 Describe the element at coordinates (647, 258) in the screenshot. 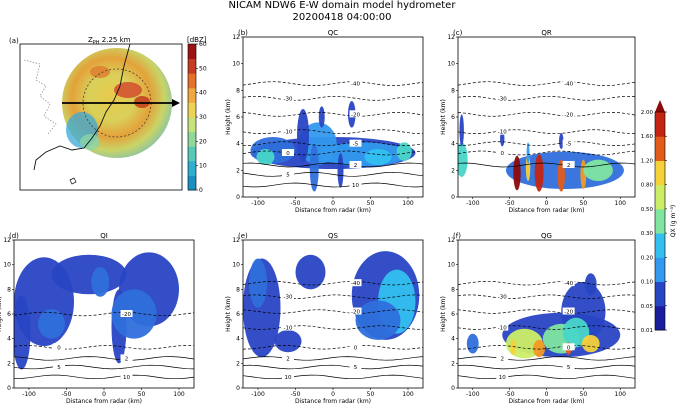

I see `qx-colorbar-tick-label: 0.20` at that location.